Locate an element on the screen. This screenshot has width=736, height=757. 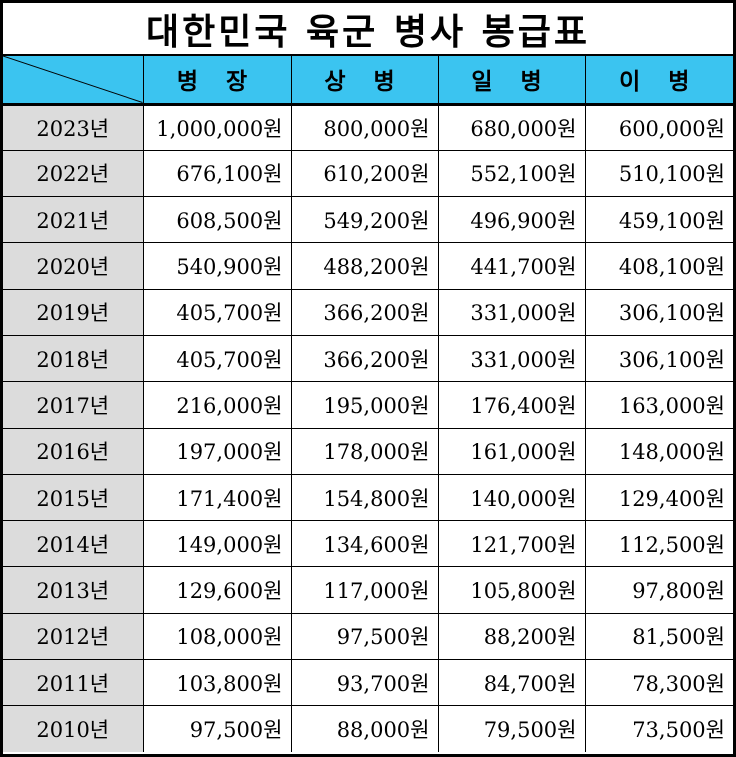
year-cell: 2010년 is located at coordinates (73, 729).